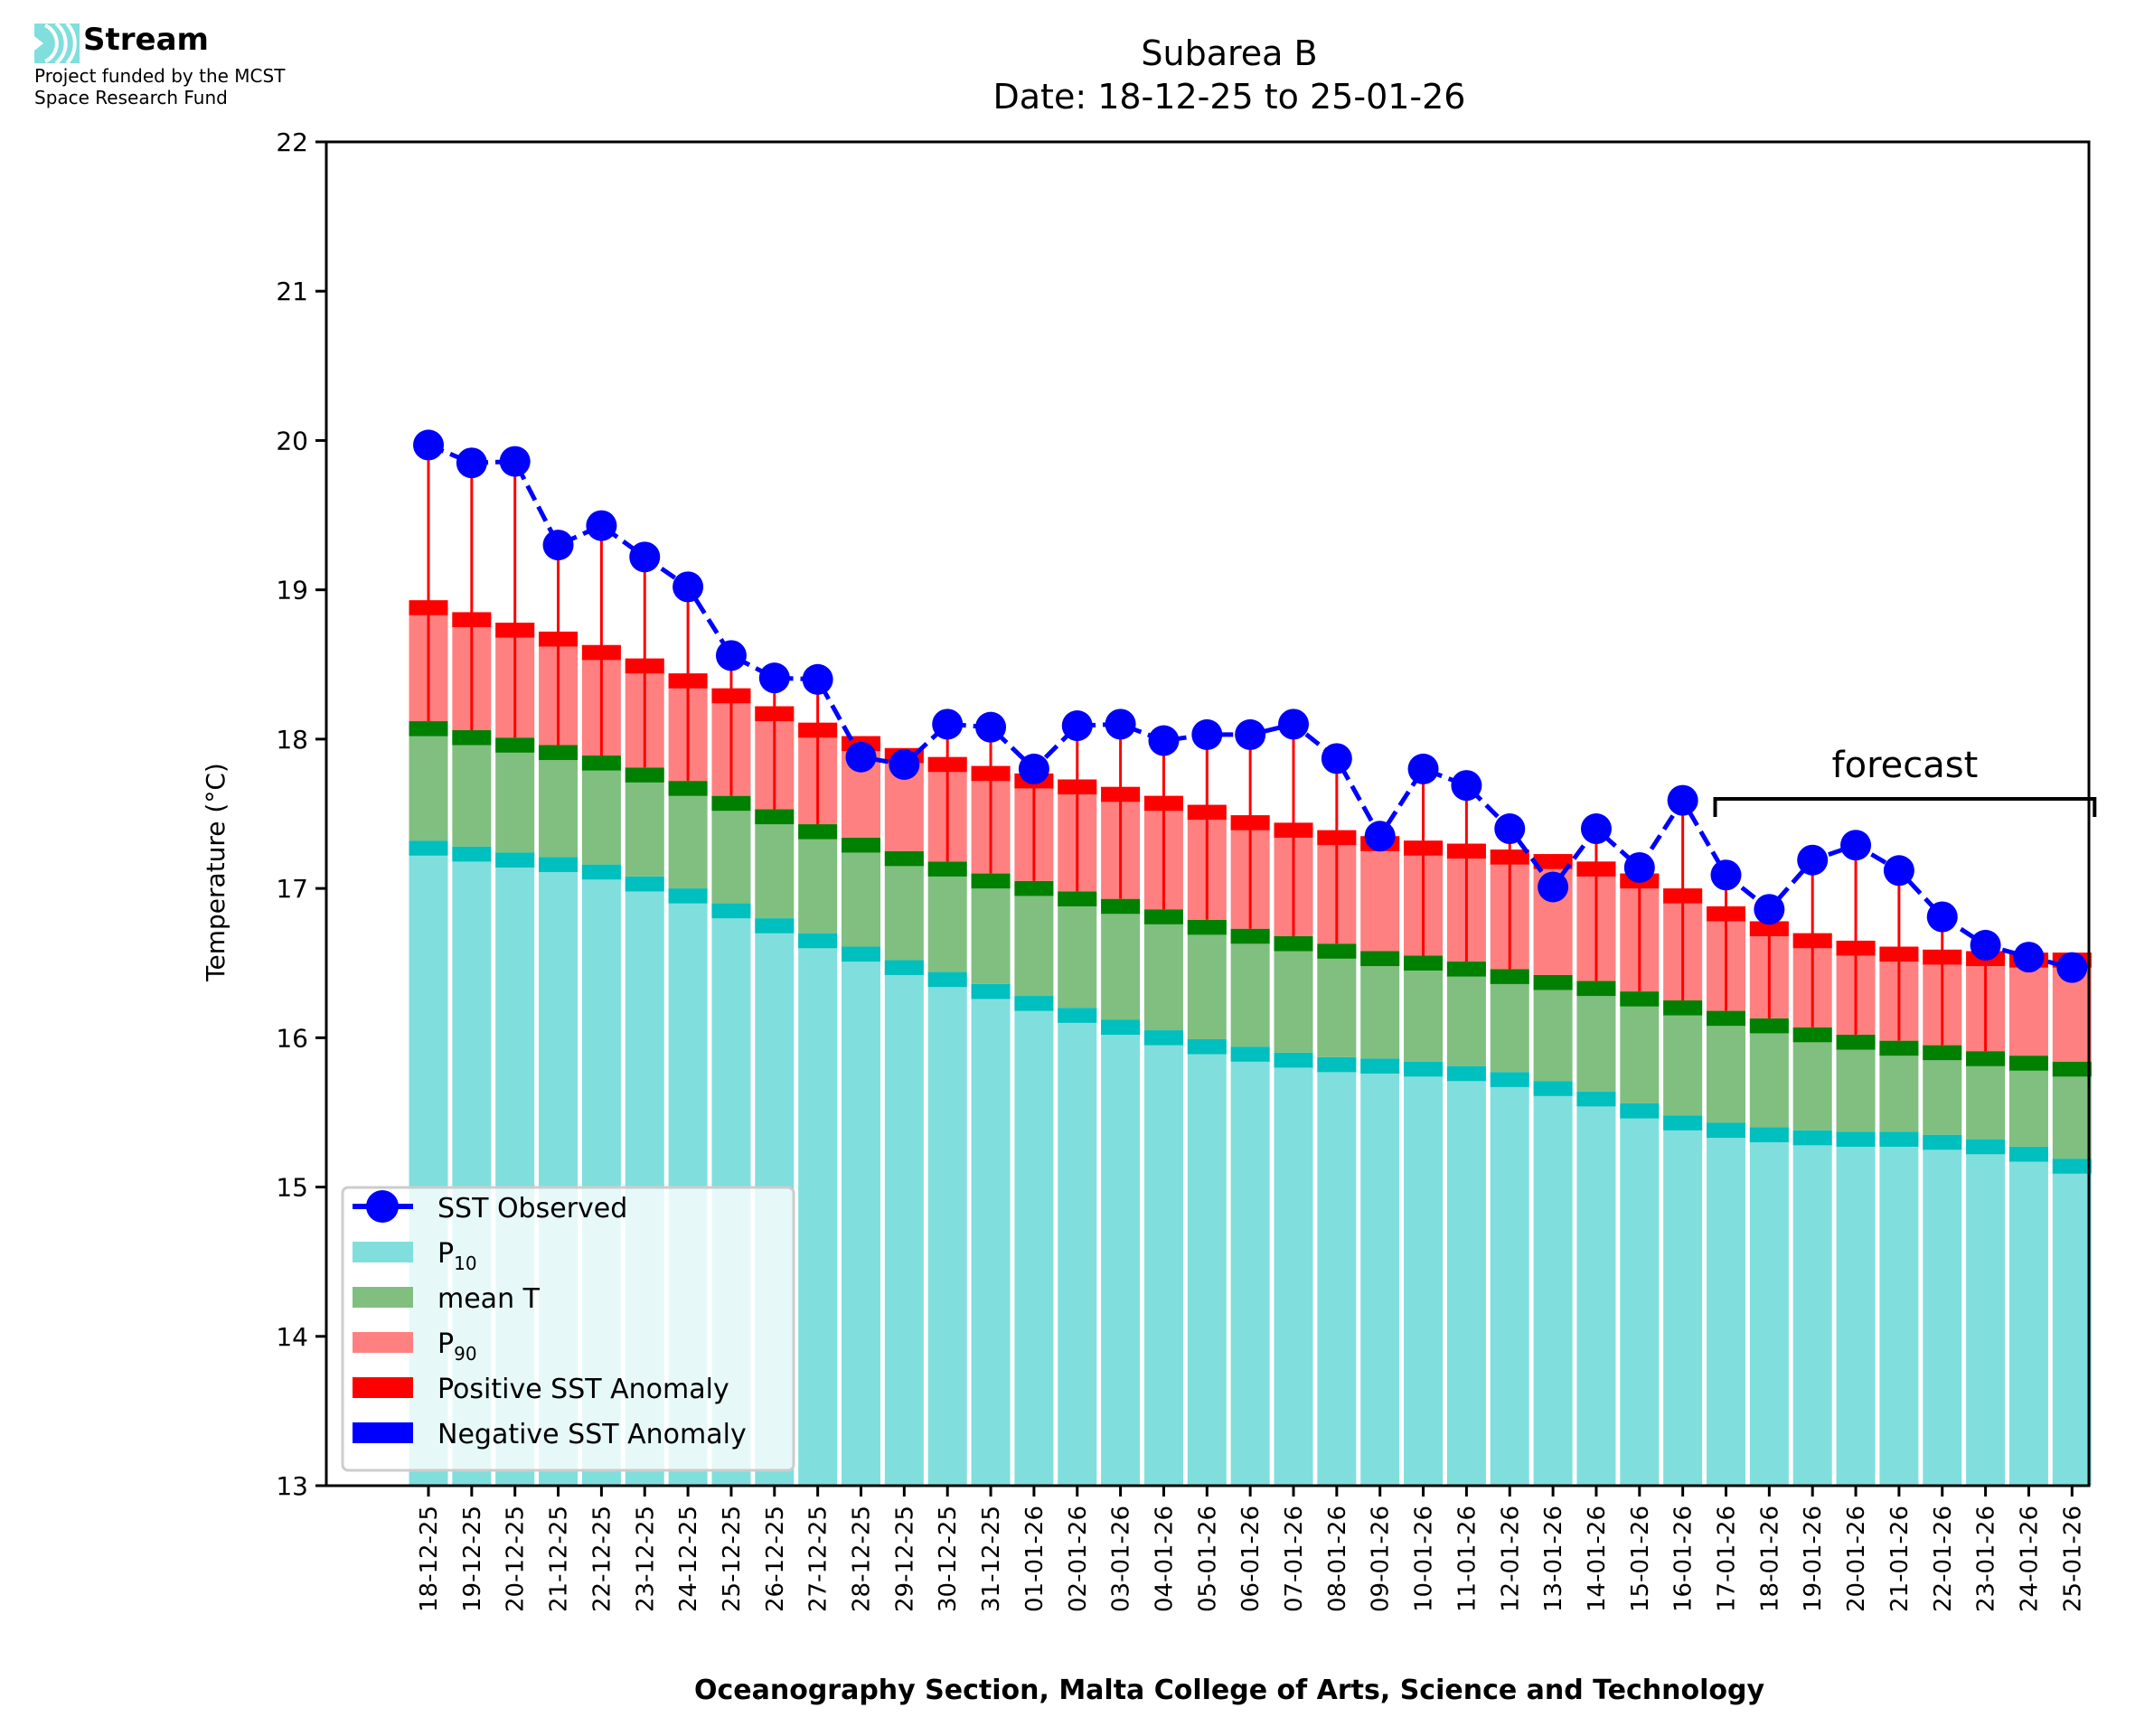  I want to click on x-tick-label: 20-01-26, so click(1856, 1559).